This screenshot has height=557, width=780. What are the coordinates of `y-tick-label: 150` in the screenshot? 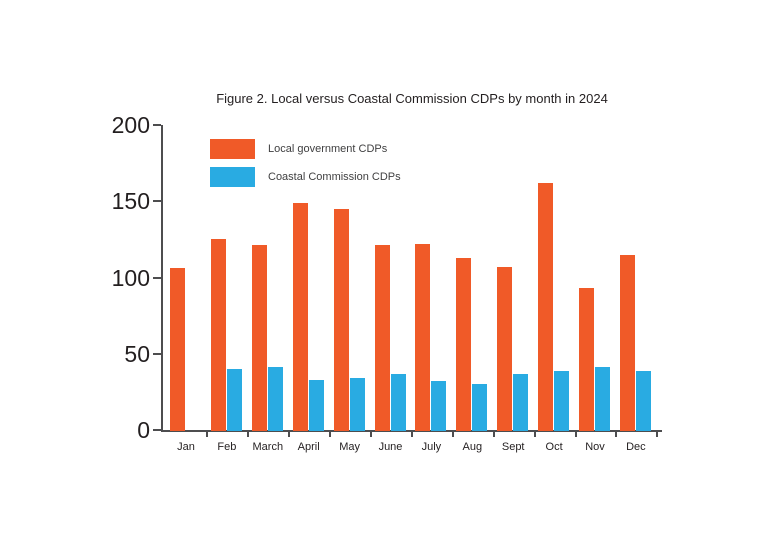 It's located at (130, 201).